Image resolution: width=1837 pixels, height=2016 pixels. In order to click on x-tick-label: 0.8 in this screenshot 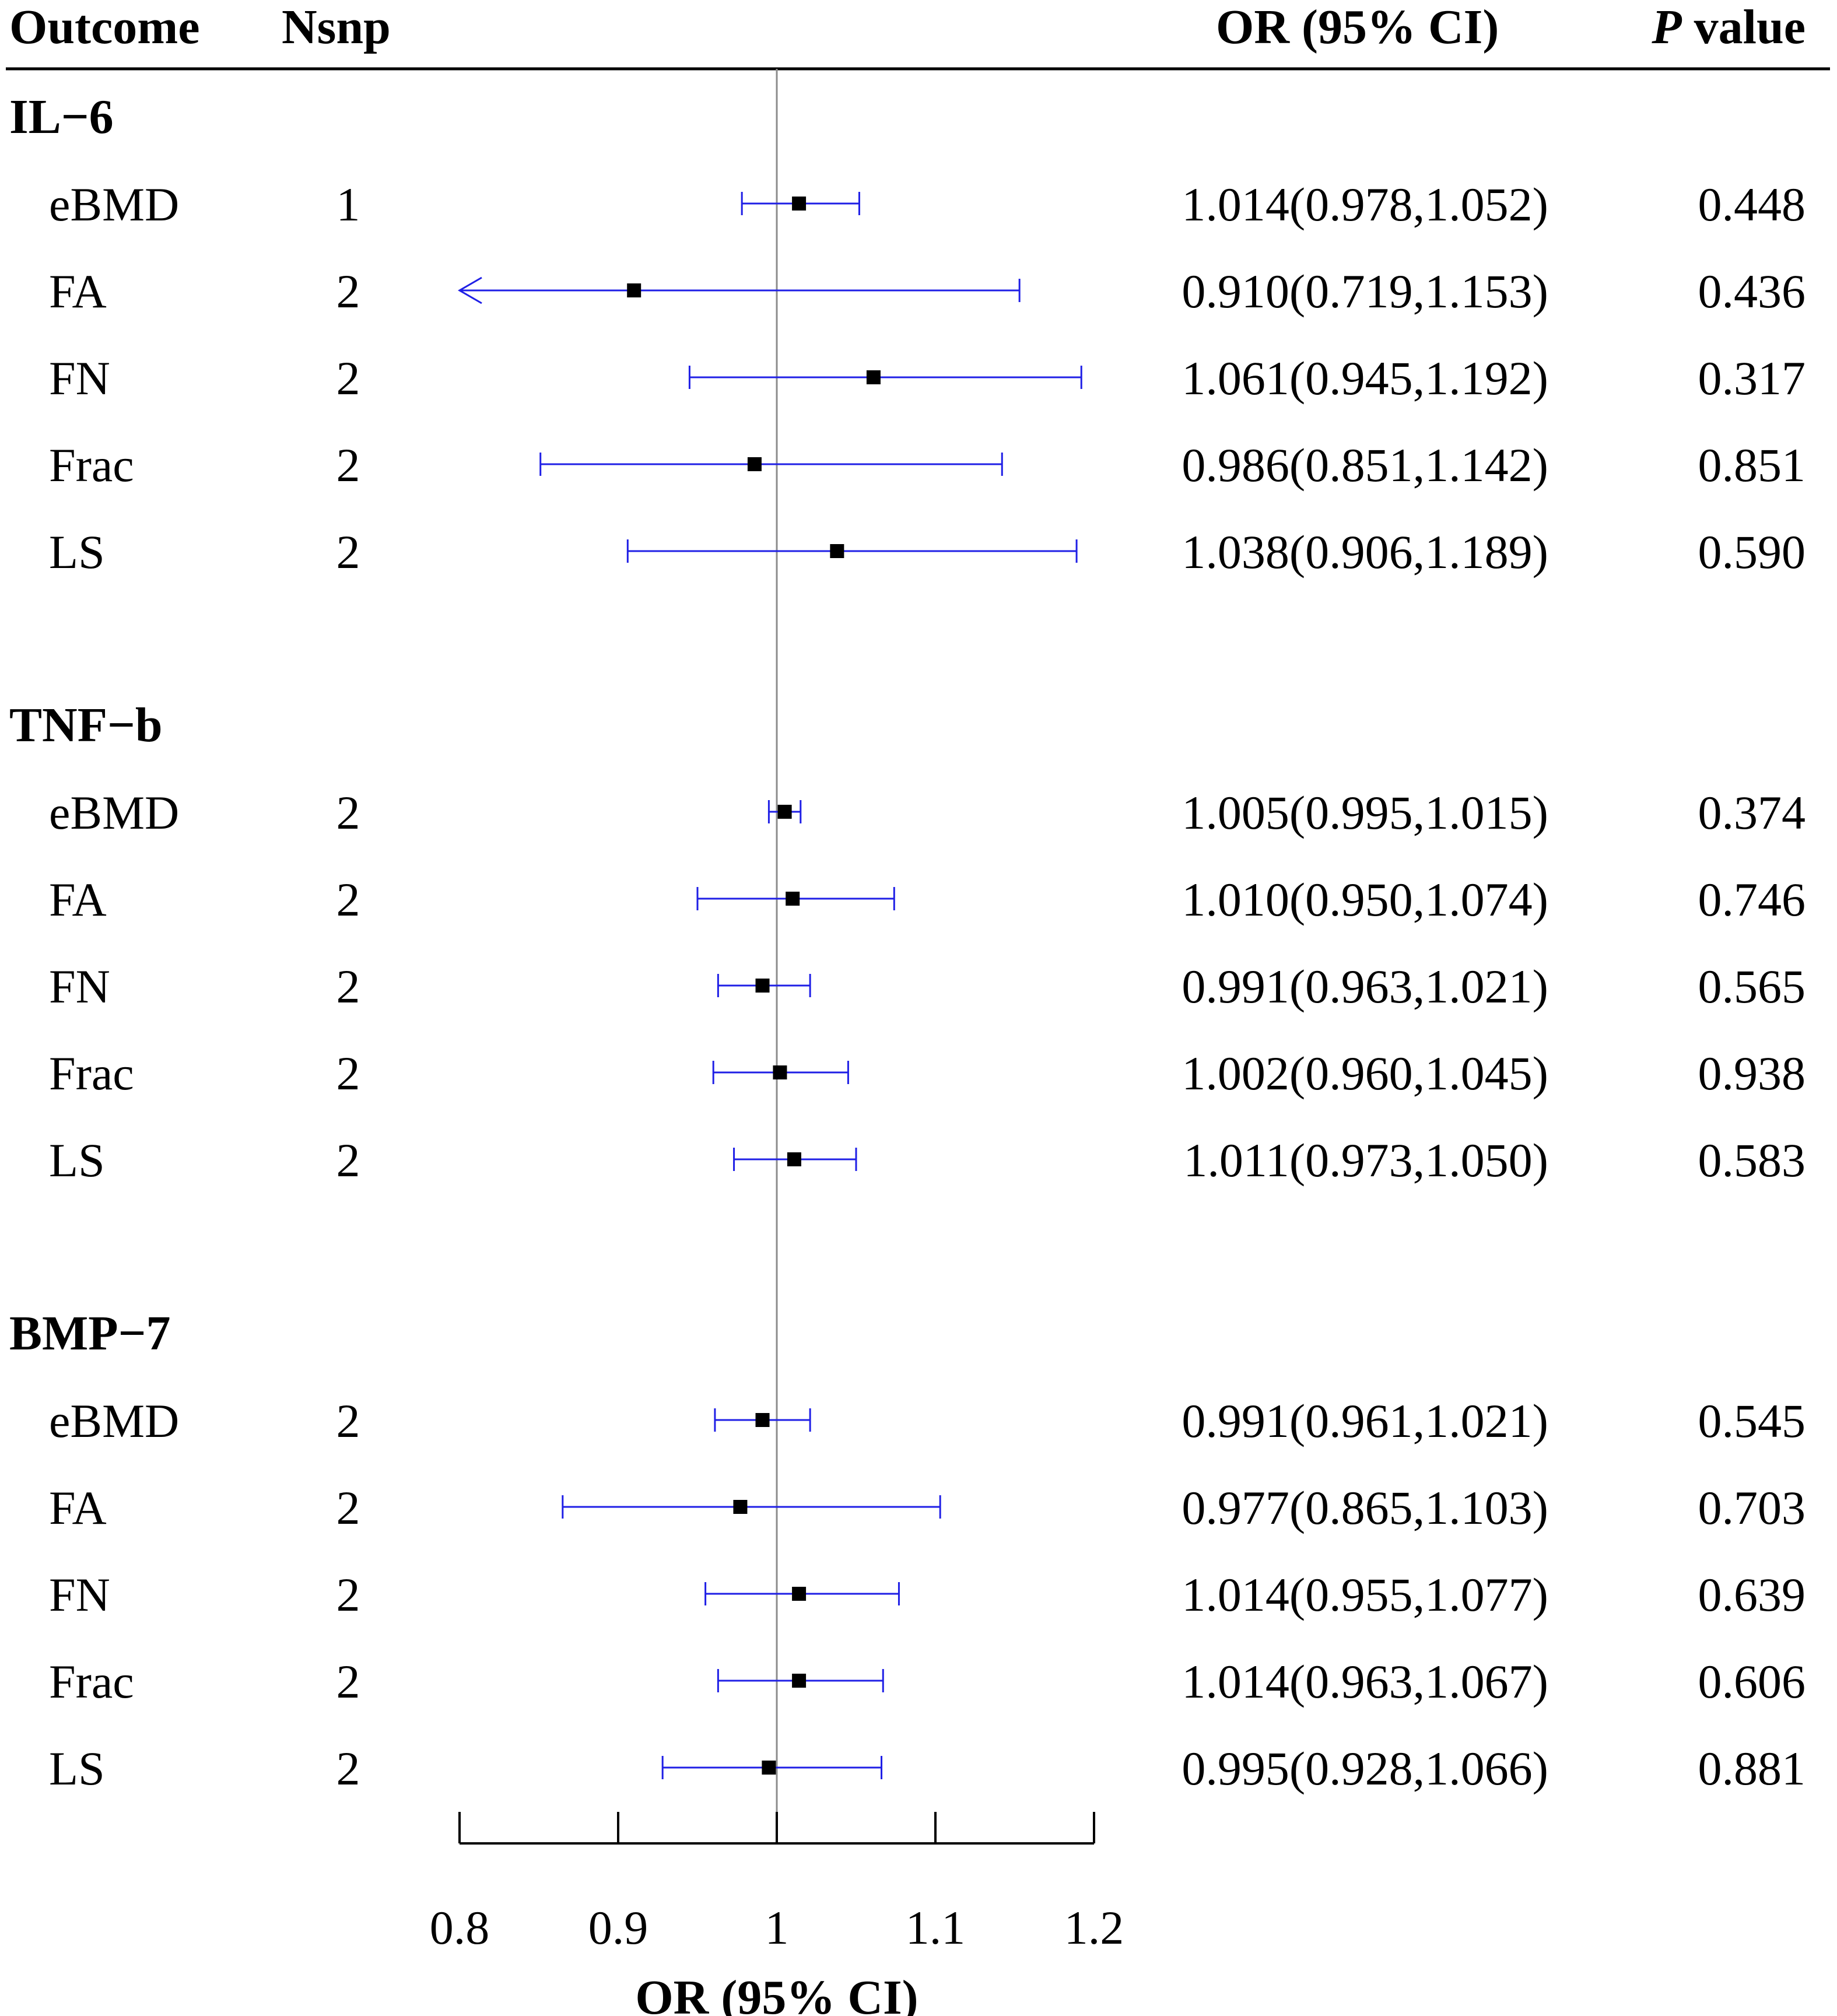, I will do `click(460, 1927)`.